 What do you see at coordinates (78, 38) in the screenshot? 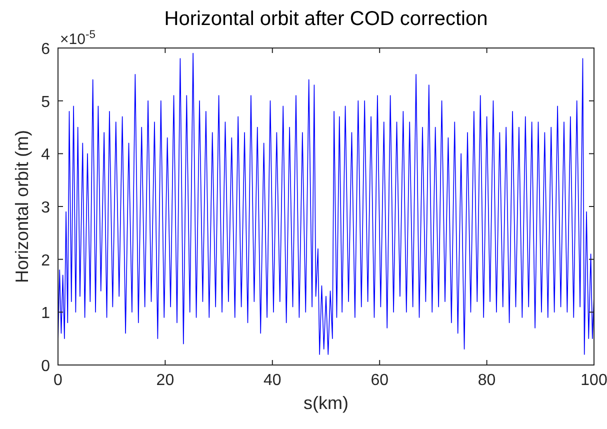
I see `text: ×10$^{-5}$` at bounding box center [78, 38].